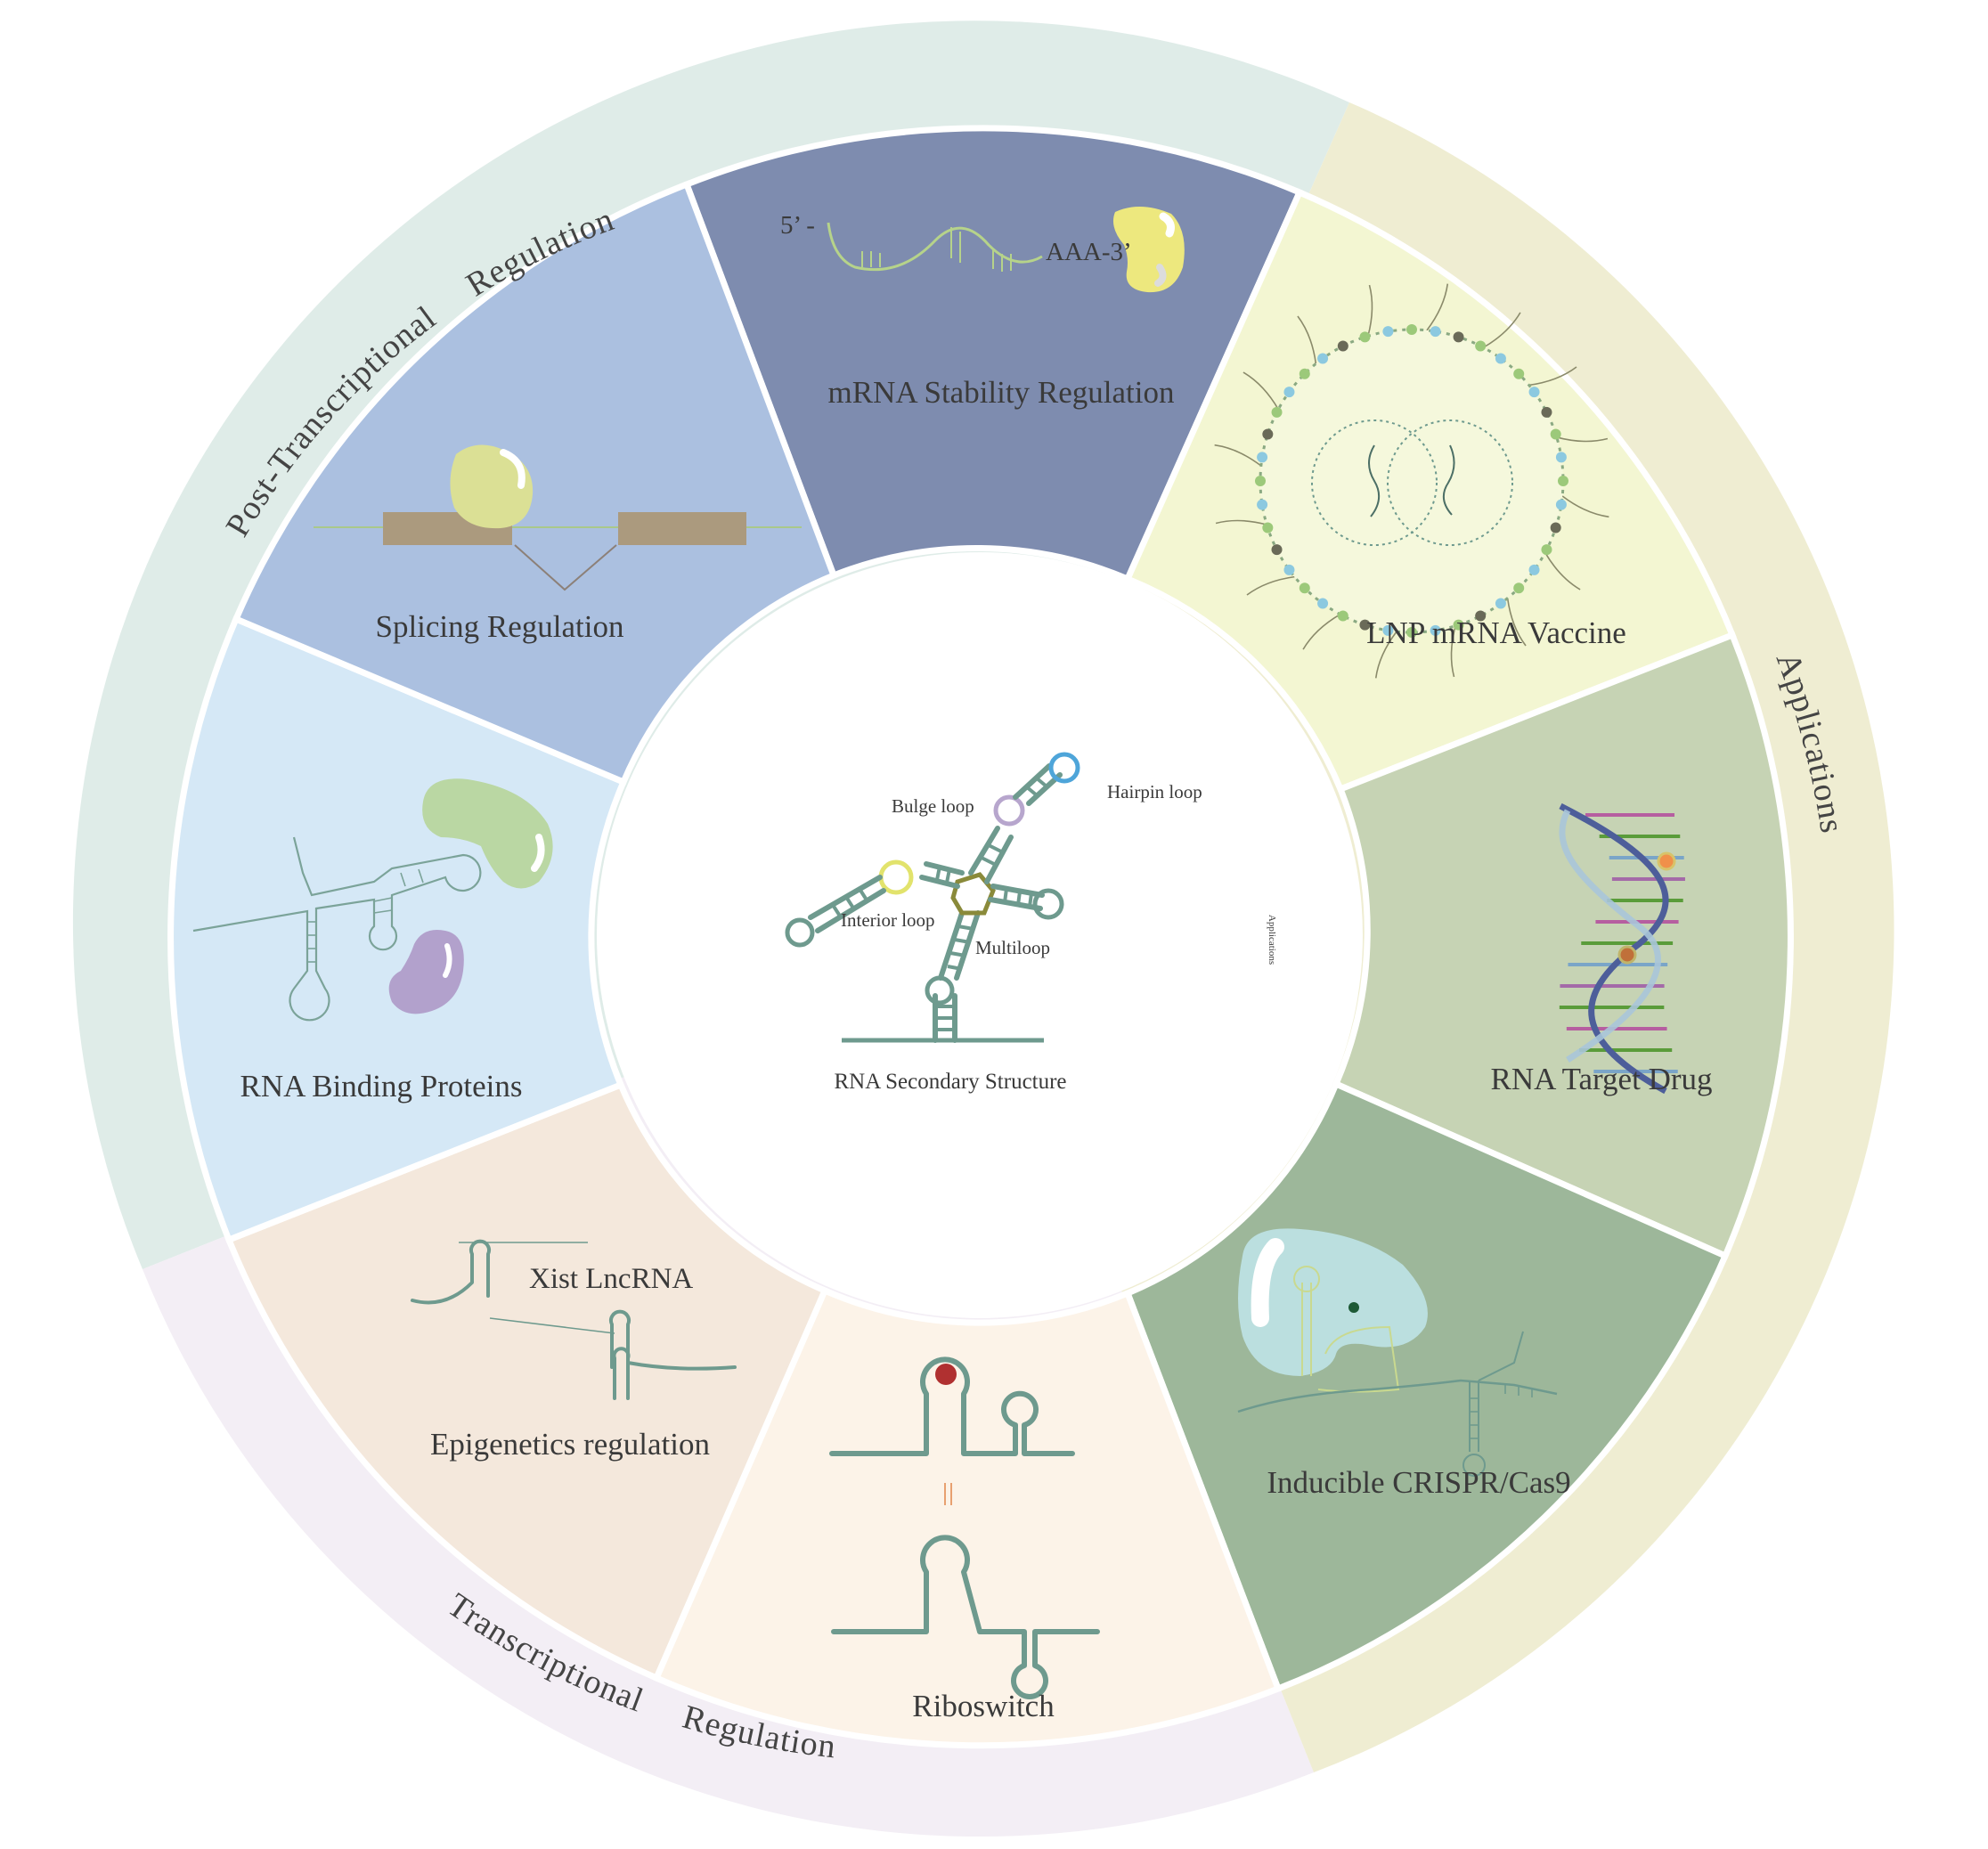 This screenshot has height=1849, width=1988. I want to click on hairpin-loop-label: Hairpin loop, so click(1154, 791).